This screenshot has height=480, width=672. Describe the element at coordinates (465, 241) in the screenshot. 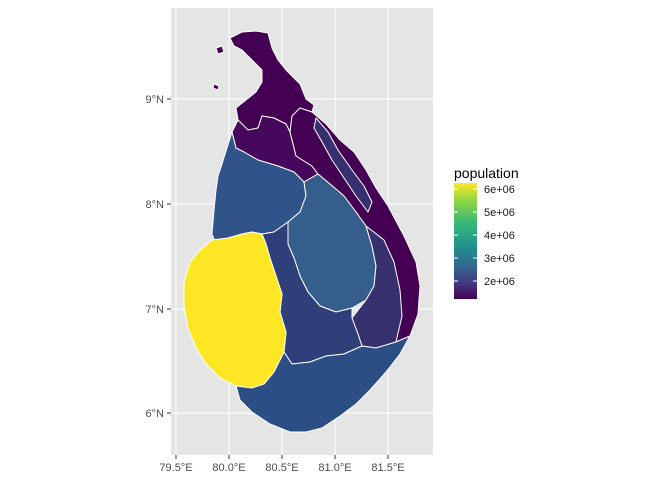

I see `legend-colorbar` at that location.